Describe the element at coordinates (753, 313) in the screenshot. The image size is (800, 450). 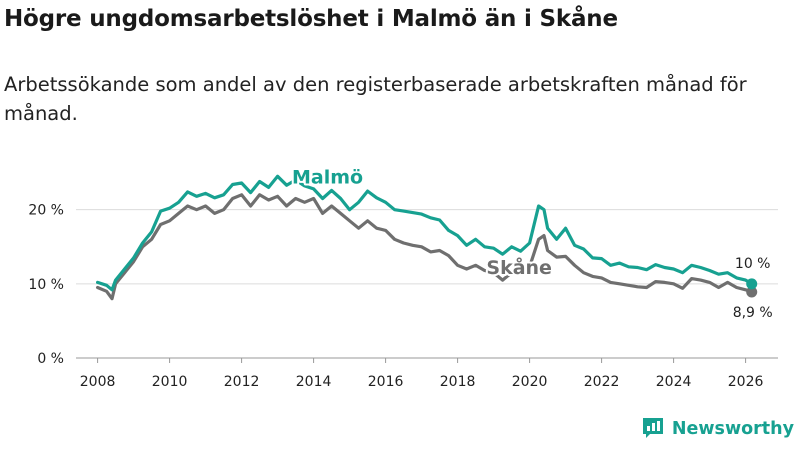
I see `end-value-label-skane: 8,9 %` at that location.